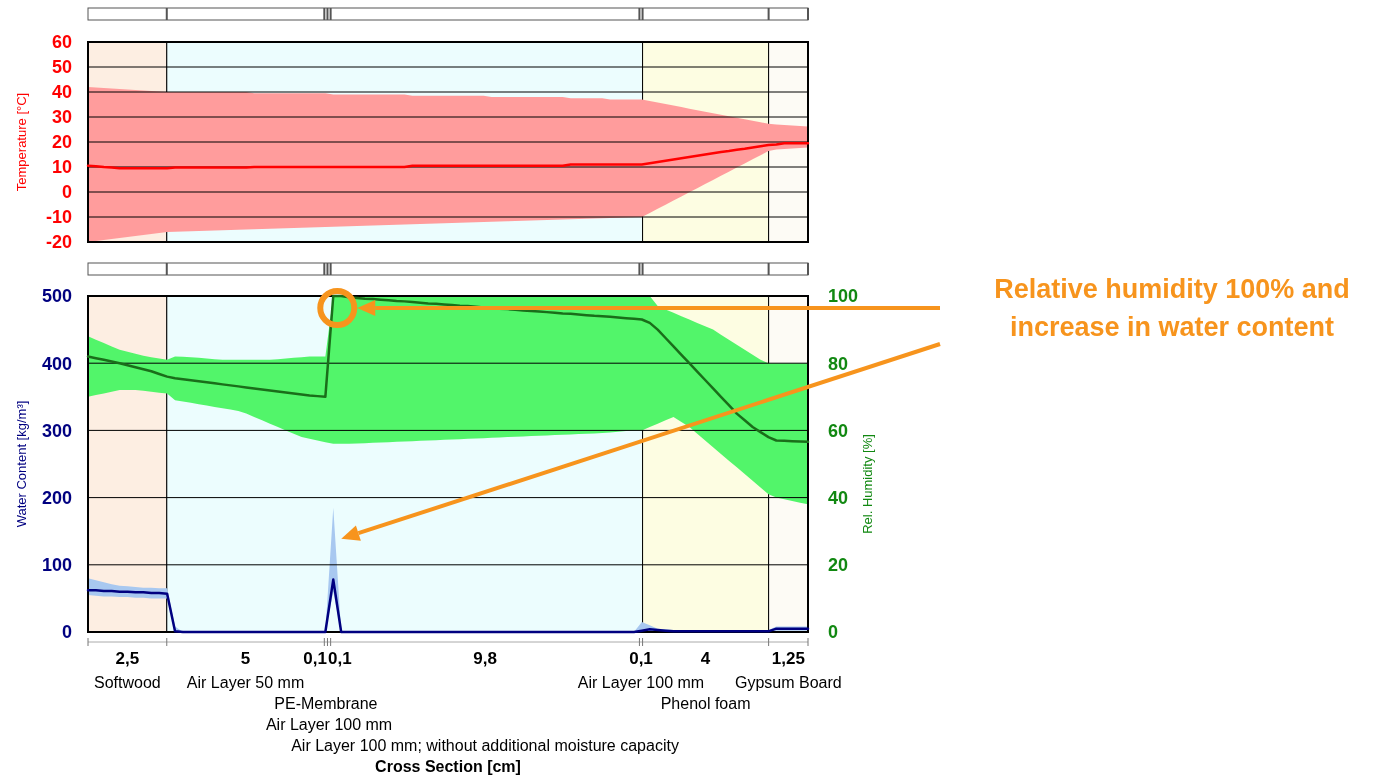 The image size is (1397, 778). Describe the element at coordinates (1172, 308) in the screenshot. I see `text: Relative humidity 100% and increase in water content` at that location.